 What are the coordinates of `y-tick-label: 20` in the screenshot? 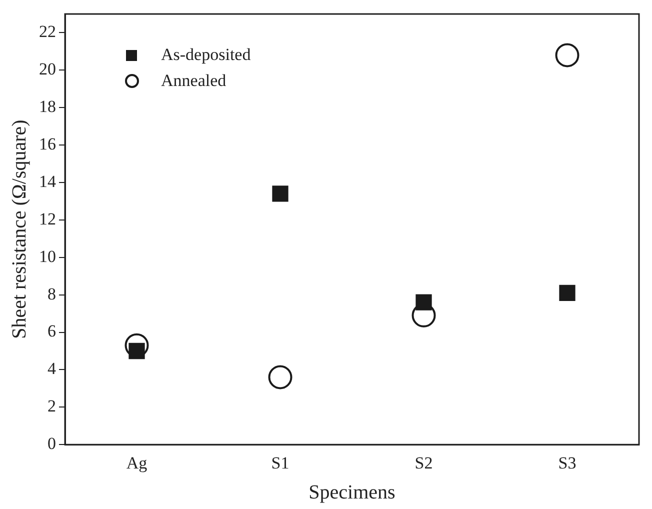 It's located at (47, 69).